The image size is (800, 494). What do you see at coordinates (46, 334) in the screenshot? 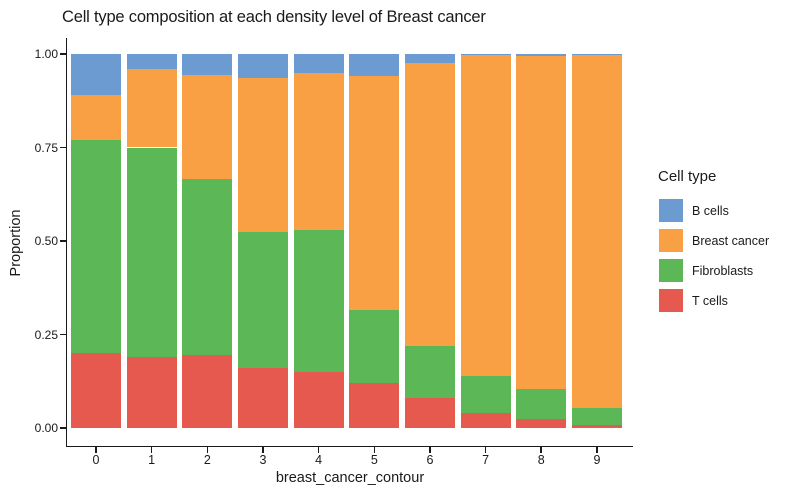
I see `y-tick-label: 0.25` at bounding box center [46, 334].